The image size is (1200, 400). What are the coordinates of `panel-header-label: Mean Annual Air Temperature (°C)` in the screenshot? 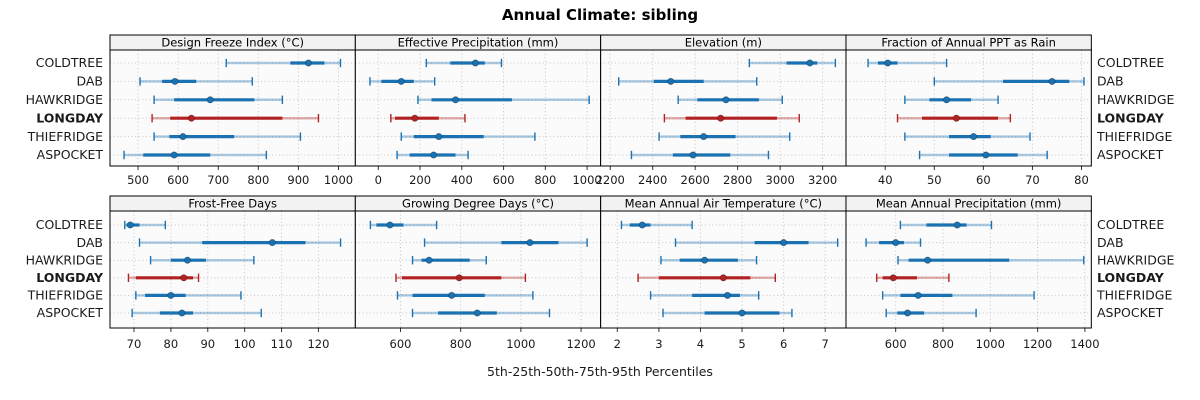 It's located at (723, 204).